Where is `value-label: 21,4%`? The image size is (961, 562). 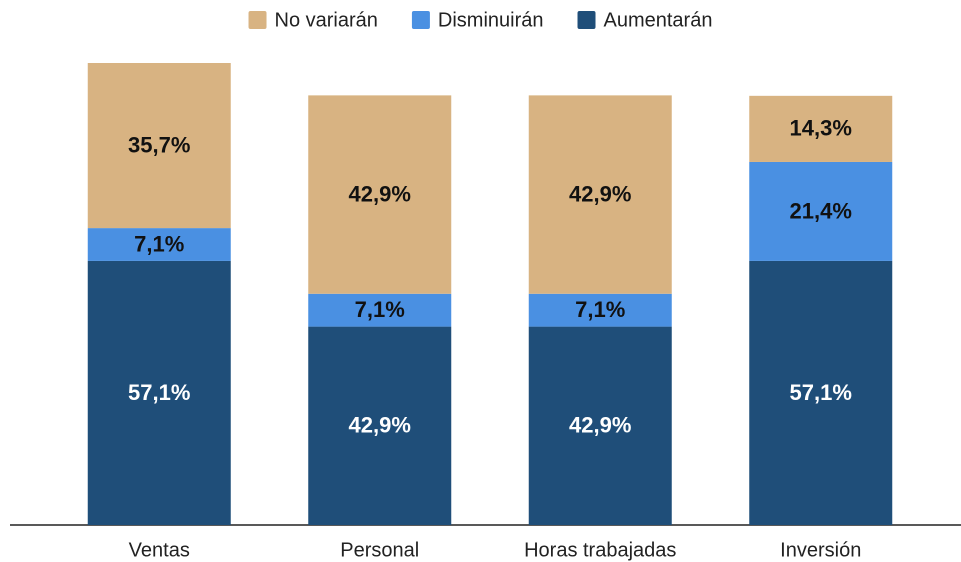 value-label: 21,4% is located at coordinates (821, 210).